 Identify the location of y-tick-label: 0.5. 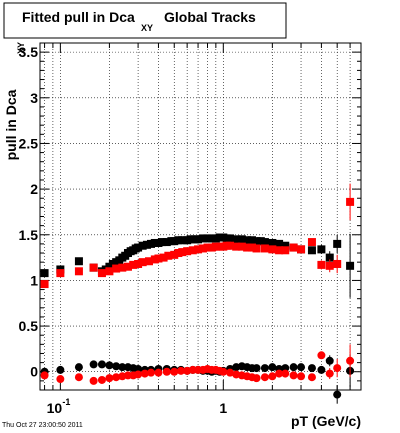
(29, 326).